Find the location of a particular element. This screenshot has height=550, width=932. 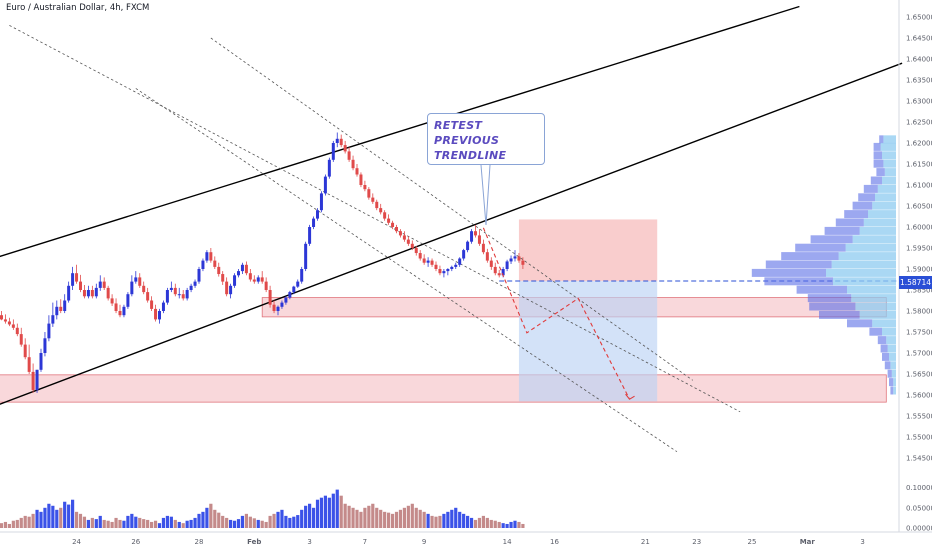

callout-line: PREVIOUS is located at coordinates (467, 140).